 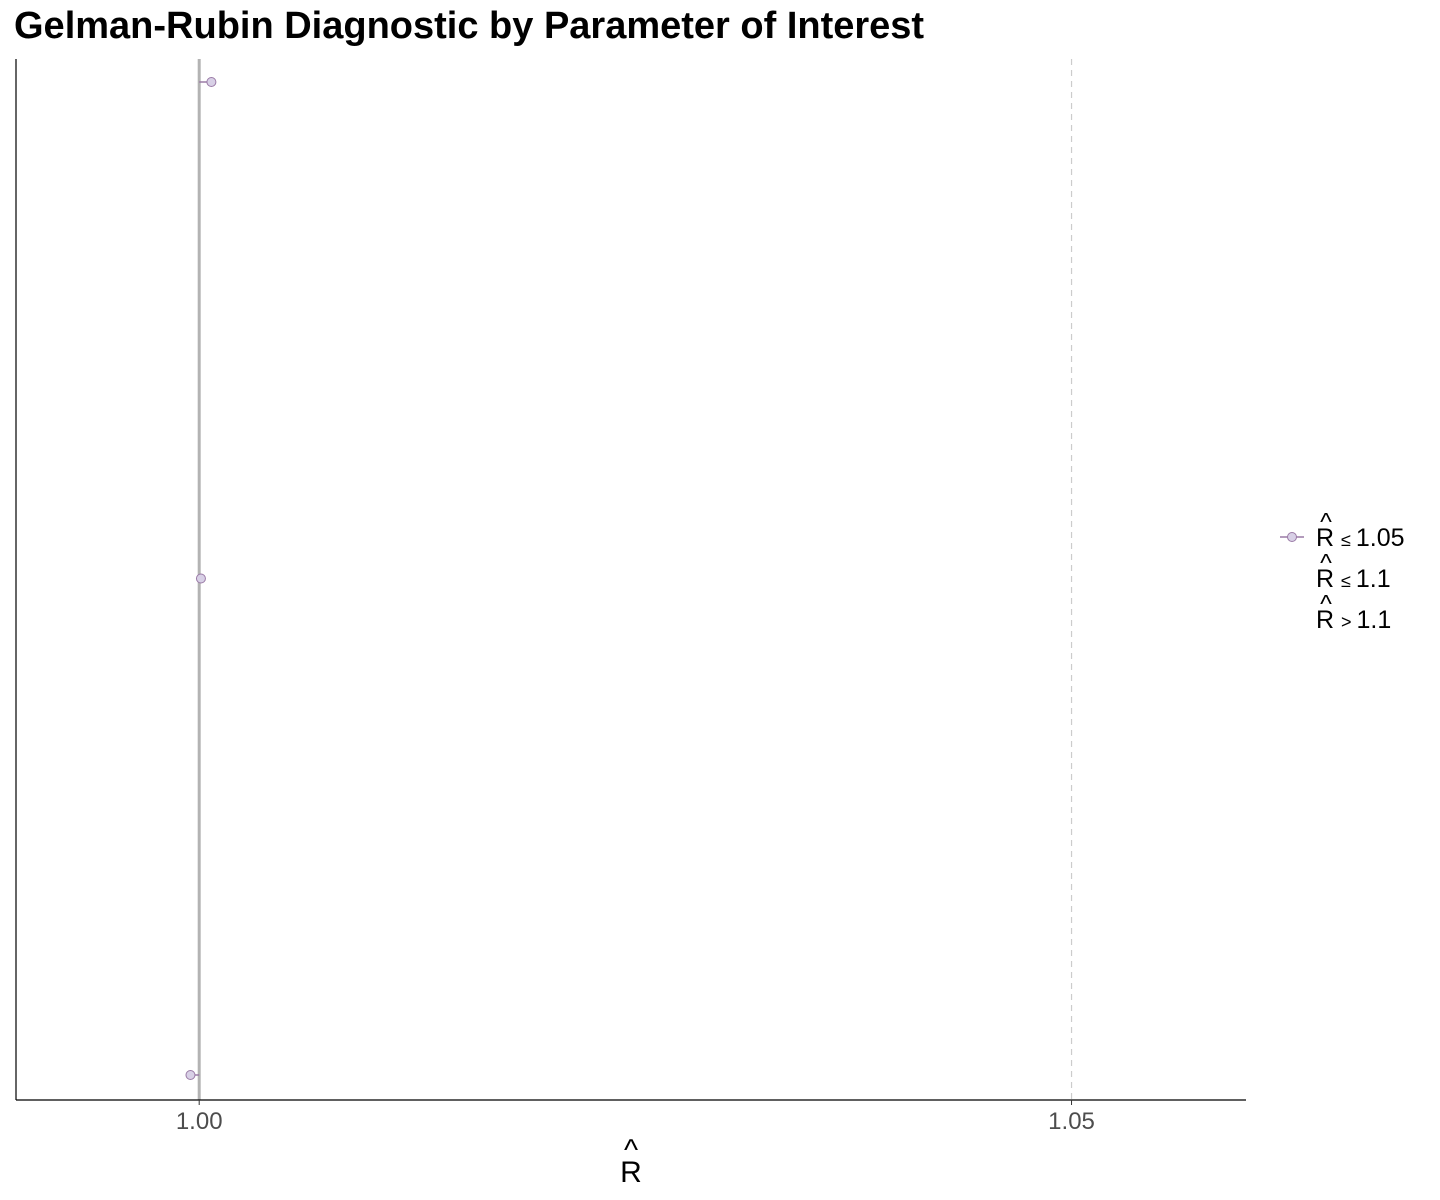 I want to click on legend-label: R ≤ 1.05, so click(x=1360, y=538).